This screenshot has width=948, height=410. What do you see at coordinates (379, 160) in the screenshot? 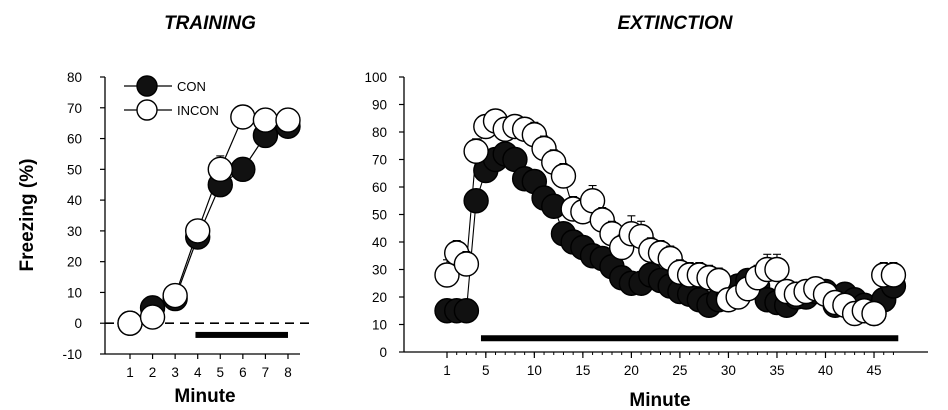
I see `extinction-y-tick-label: 70` at bounding box center [379, 160].